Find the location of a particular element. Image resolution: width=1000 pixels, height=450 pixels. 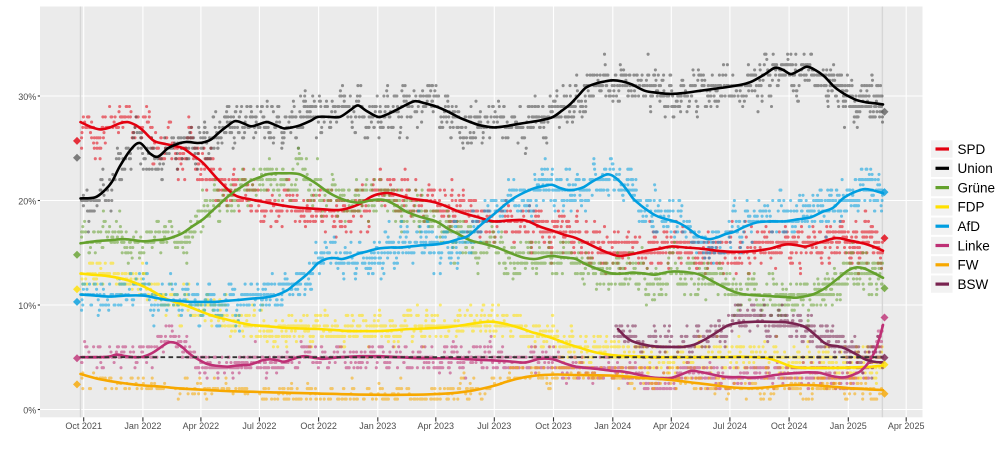

svg-text: Apr 2024 is located at coordinates (671, 426).